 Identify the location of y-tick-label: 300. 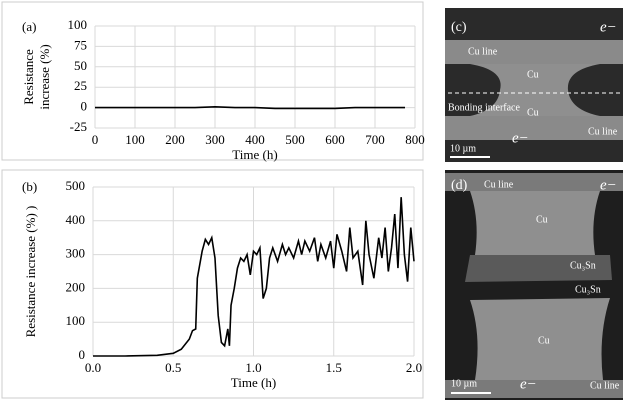
(76, 253).